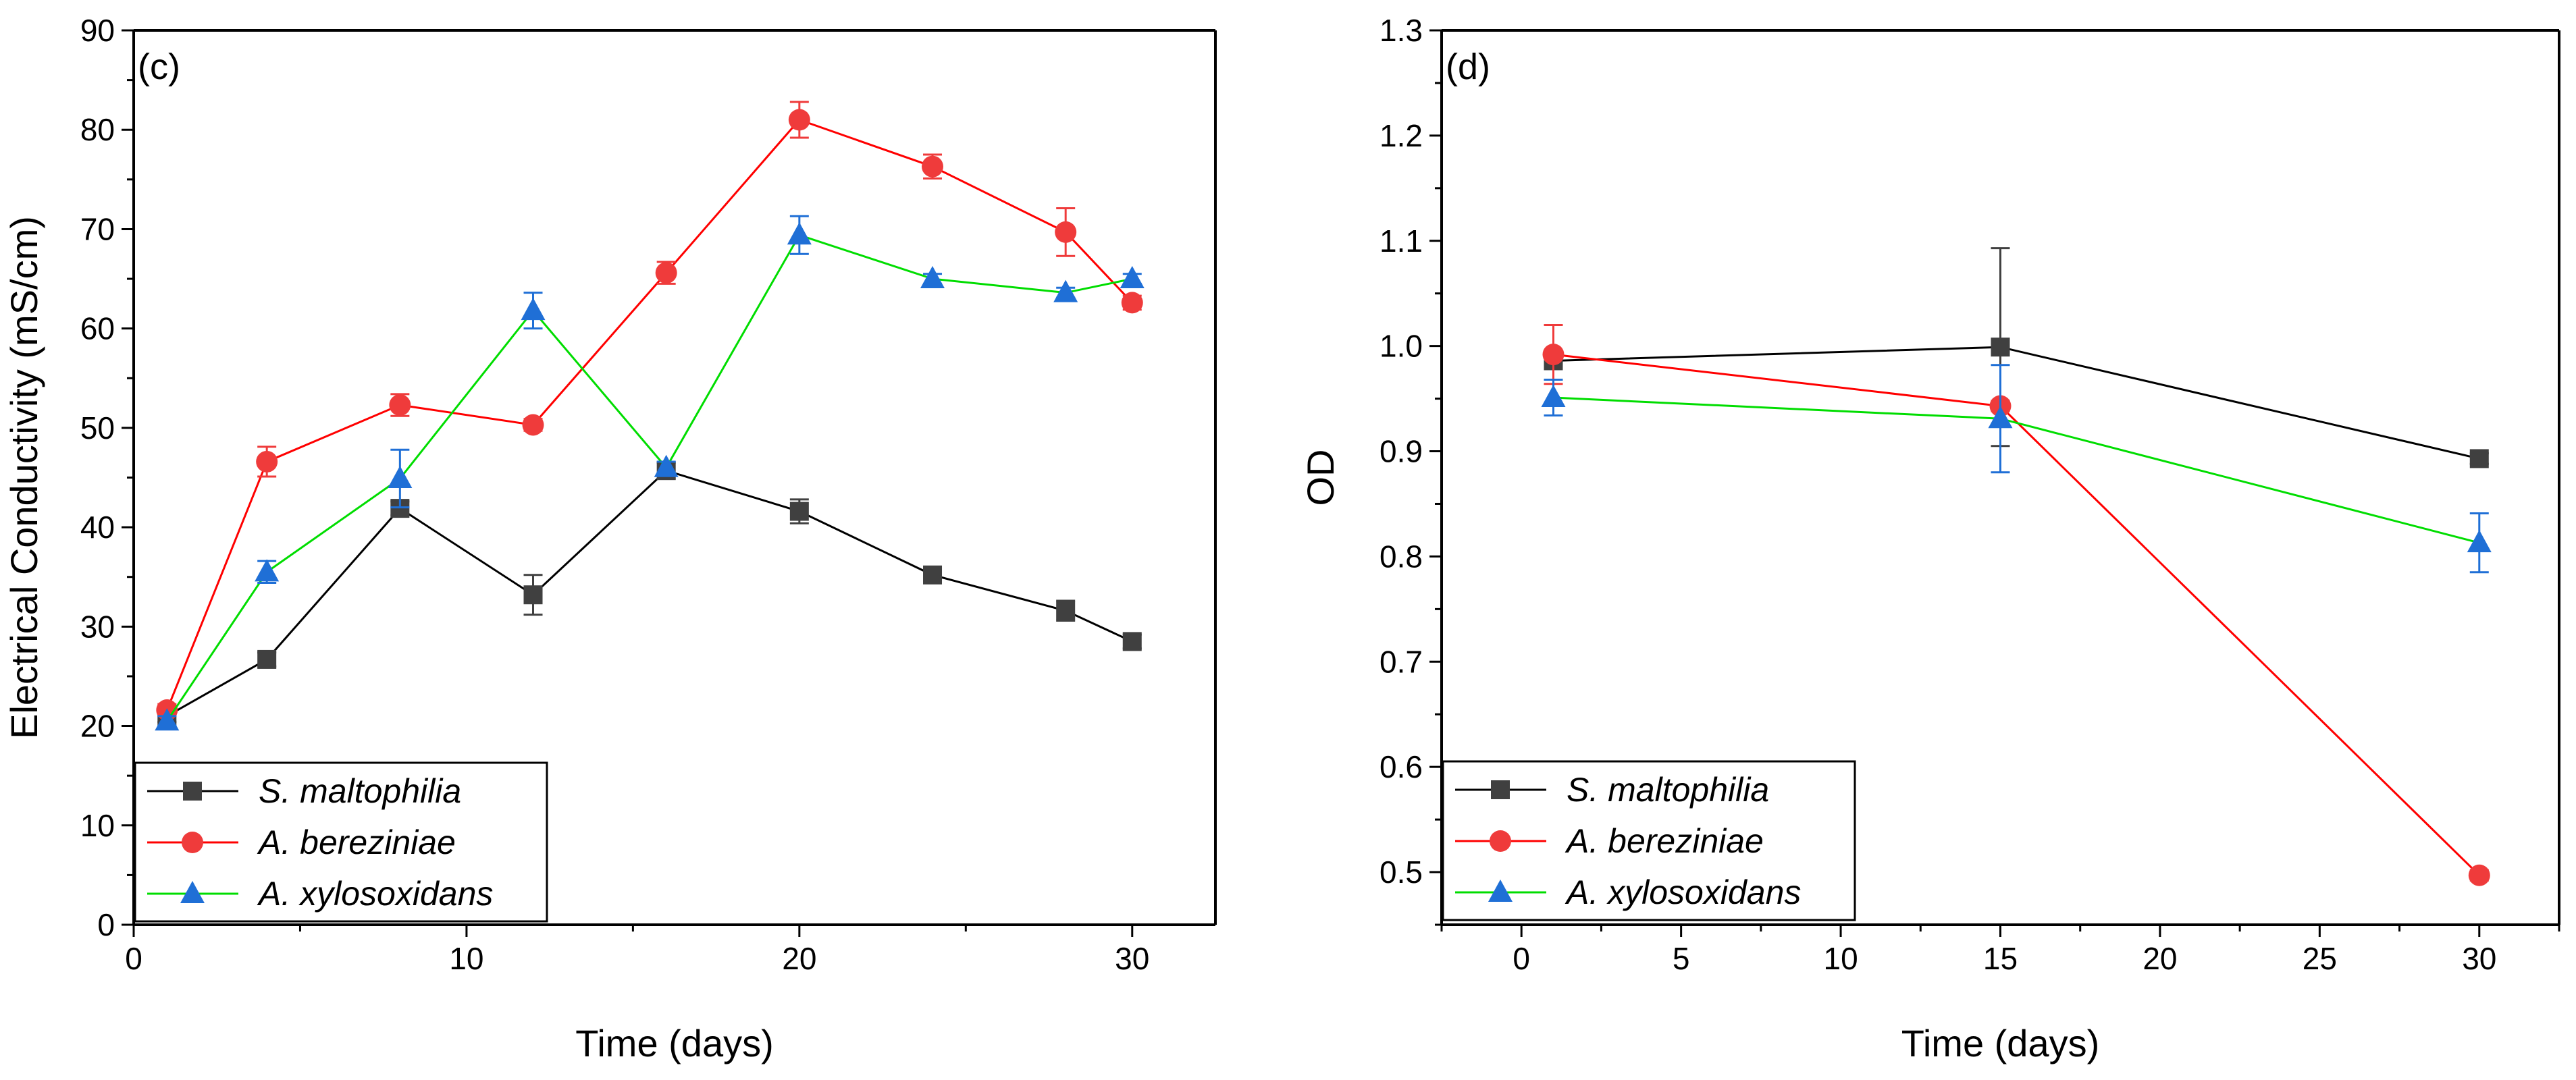 This screenshot has width=2576, height=1080. Describe the element at coordinates (2000, 959) in the screenshot. I see `x-tick-label: 15` at that location.